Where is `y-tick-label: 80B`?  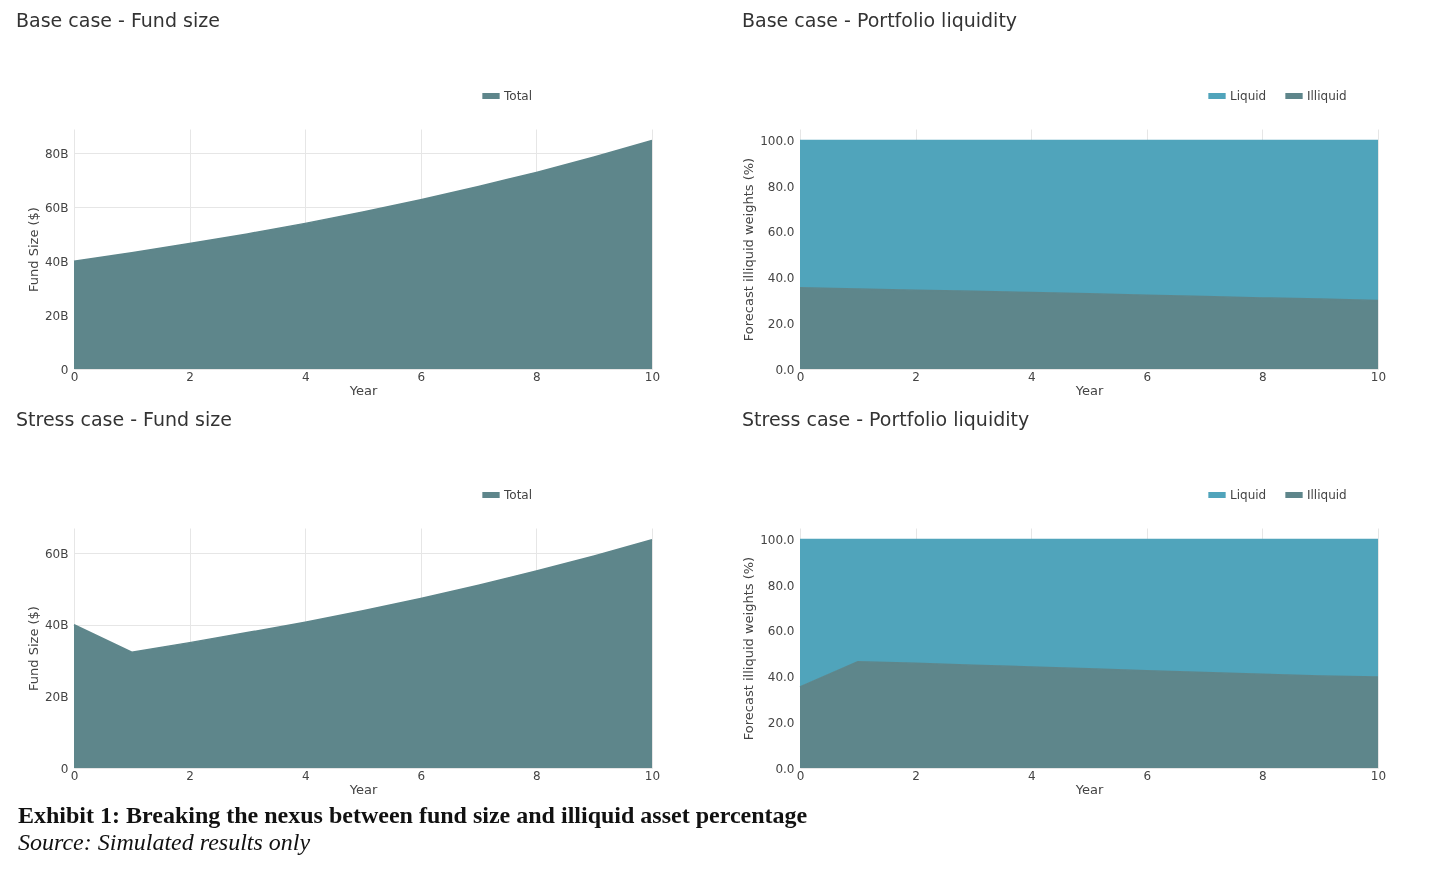 y-tick-label: 80B is located at coordinates (56, 153).